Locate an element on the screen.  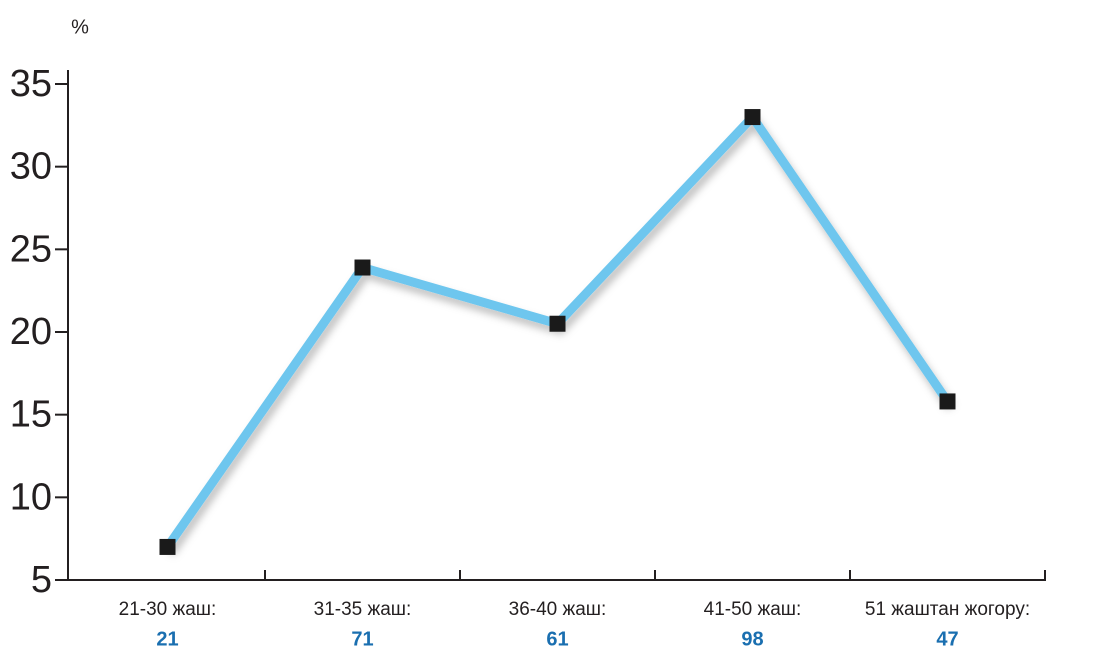
category-count: 21 is located at coordinates (167, 639).